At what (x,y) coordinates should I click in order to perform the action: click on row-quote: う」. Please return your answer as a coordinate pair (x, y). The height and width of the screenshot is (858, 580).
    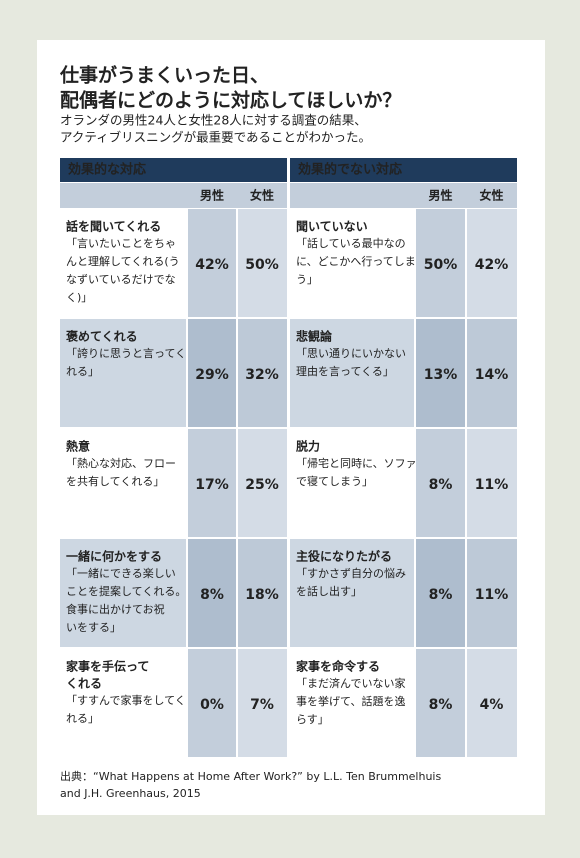
    Looking at the image, I should click on (307, 279).